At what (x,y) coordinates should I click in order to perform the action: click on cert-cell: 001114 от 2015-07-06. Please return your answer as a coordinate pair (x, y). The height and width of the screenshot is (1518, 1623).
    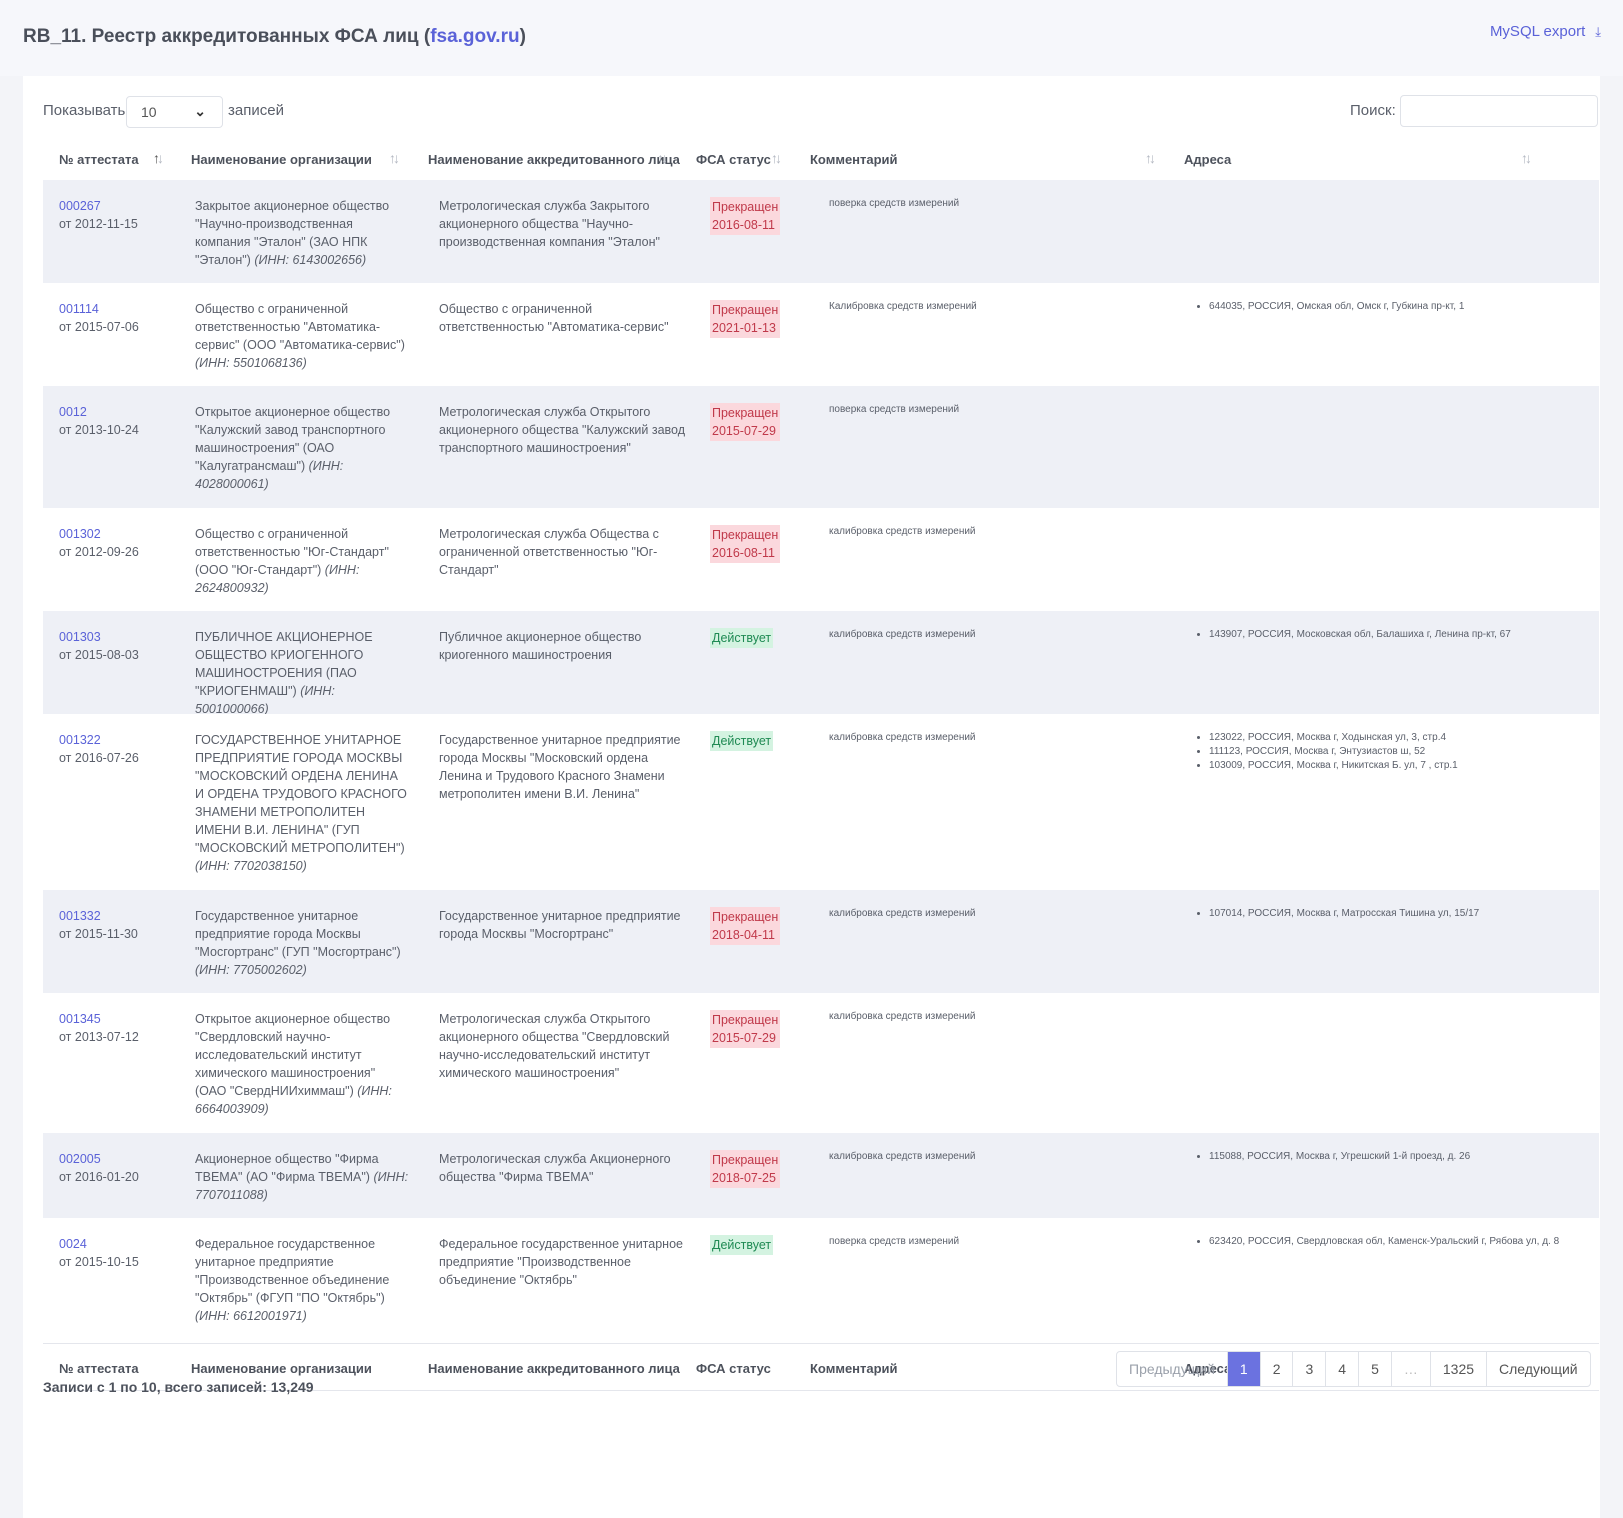
    Looking at the image, I should click on (119, 318).